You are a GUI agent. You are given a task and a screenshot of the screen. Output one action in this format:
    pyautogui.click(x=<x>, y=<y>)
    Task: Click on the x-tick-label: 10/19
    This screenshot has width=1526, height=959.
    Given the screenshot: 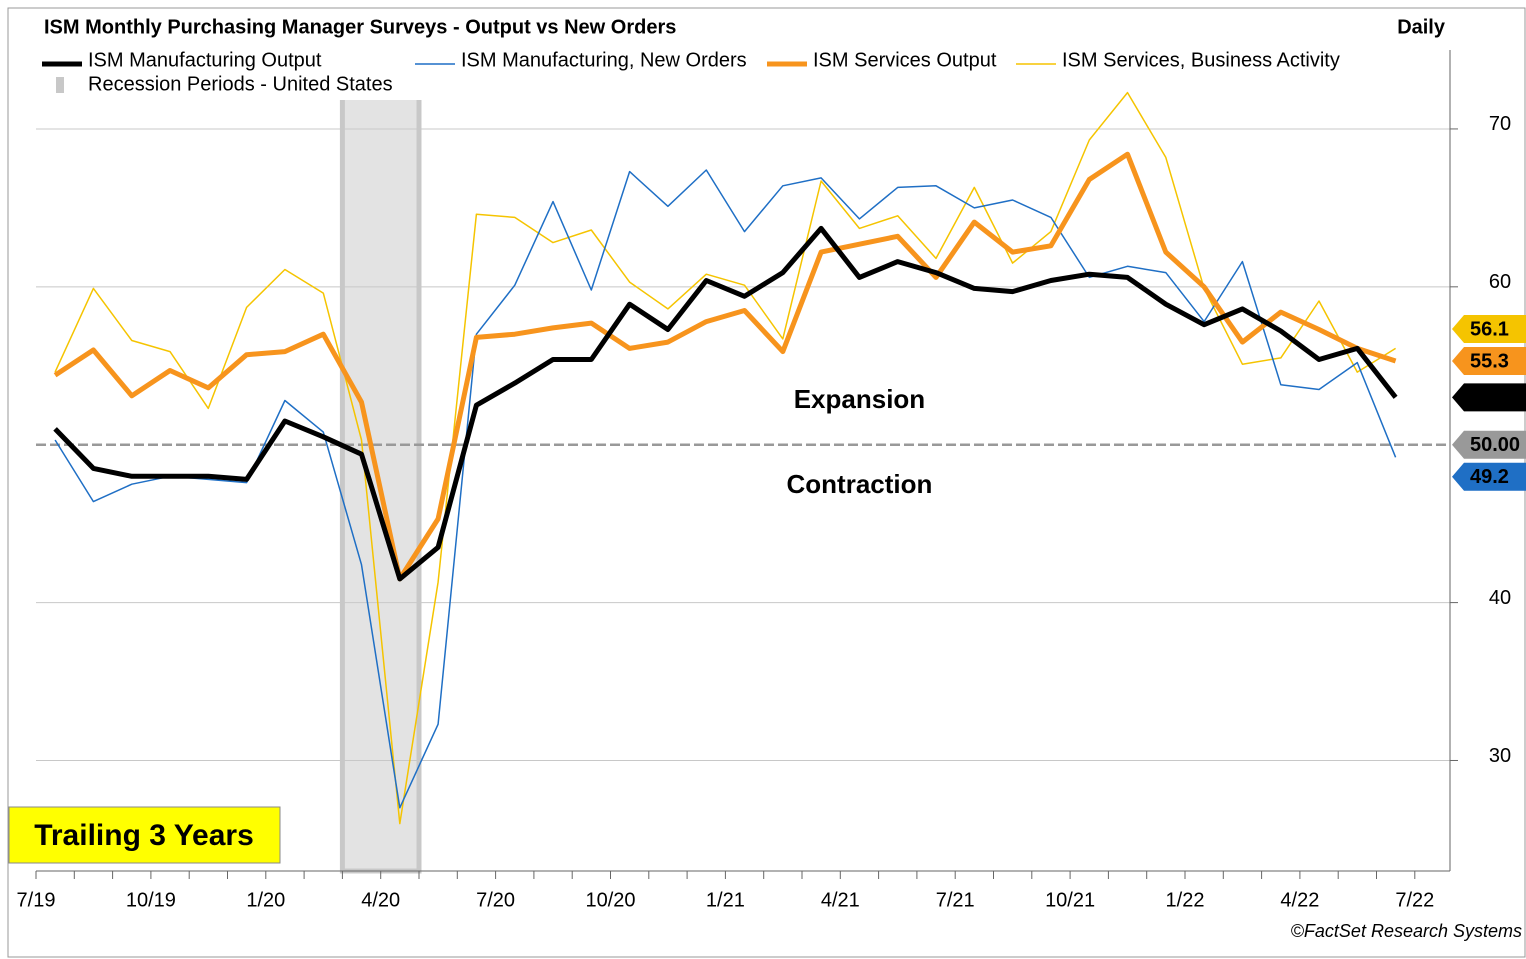 What is the action you would take?
    pyautogui.click(x=151, y=900)
    